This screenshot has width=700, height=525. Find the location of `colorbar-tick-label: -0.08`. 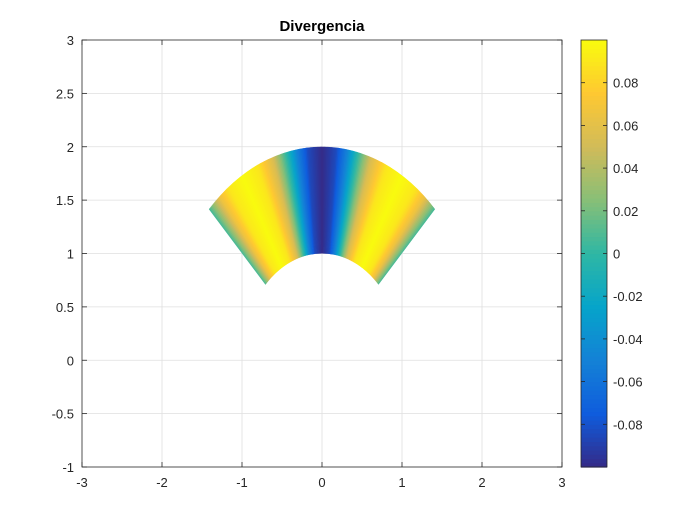

colorbar-tick-label: -0.08 is located at coordinates (628, 424).